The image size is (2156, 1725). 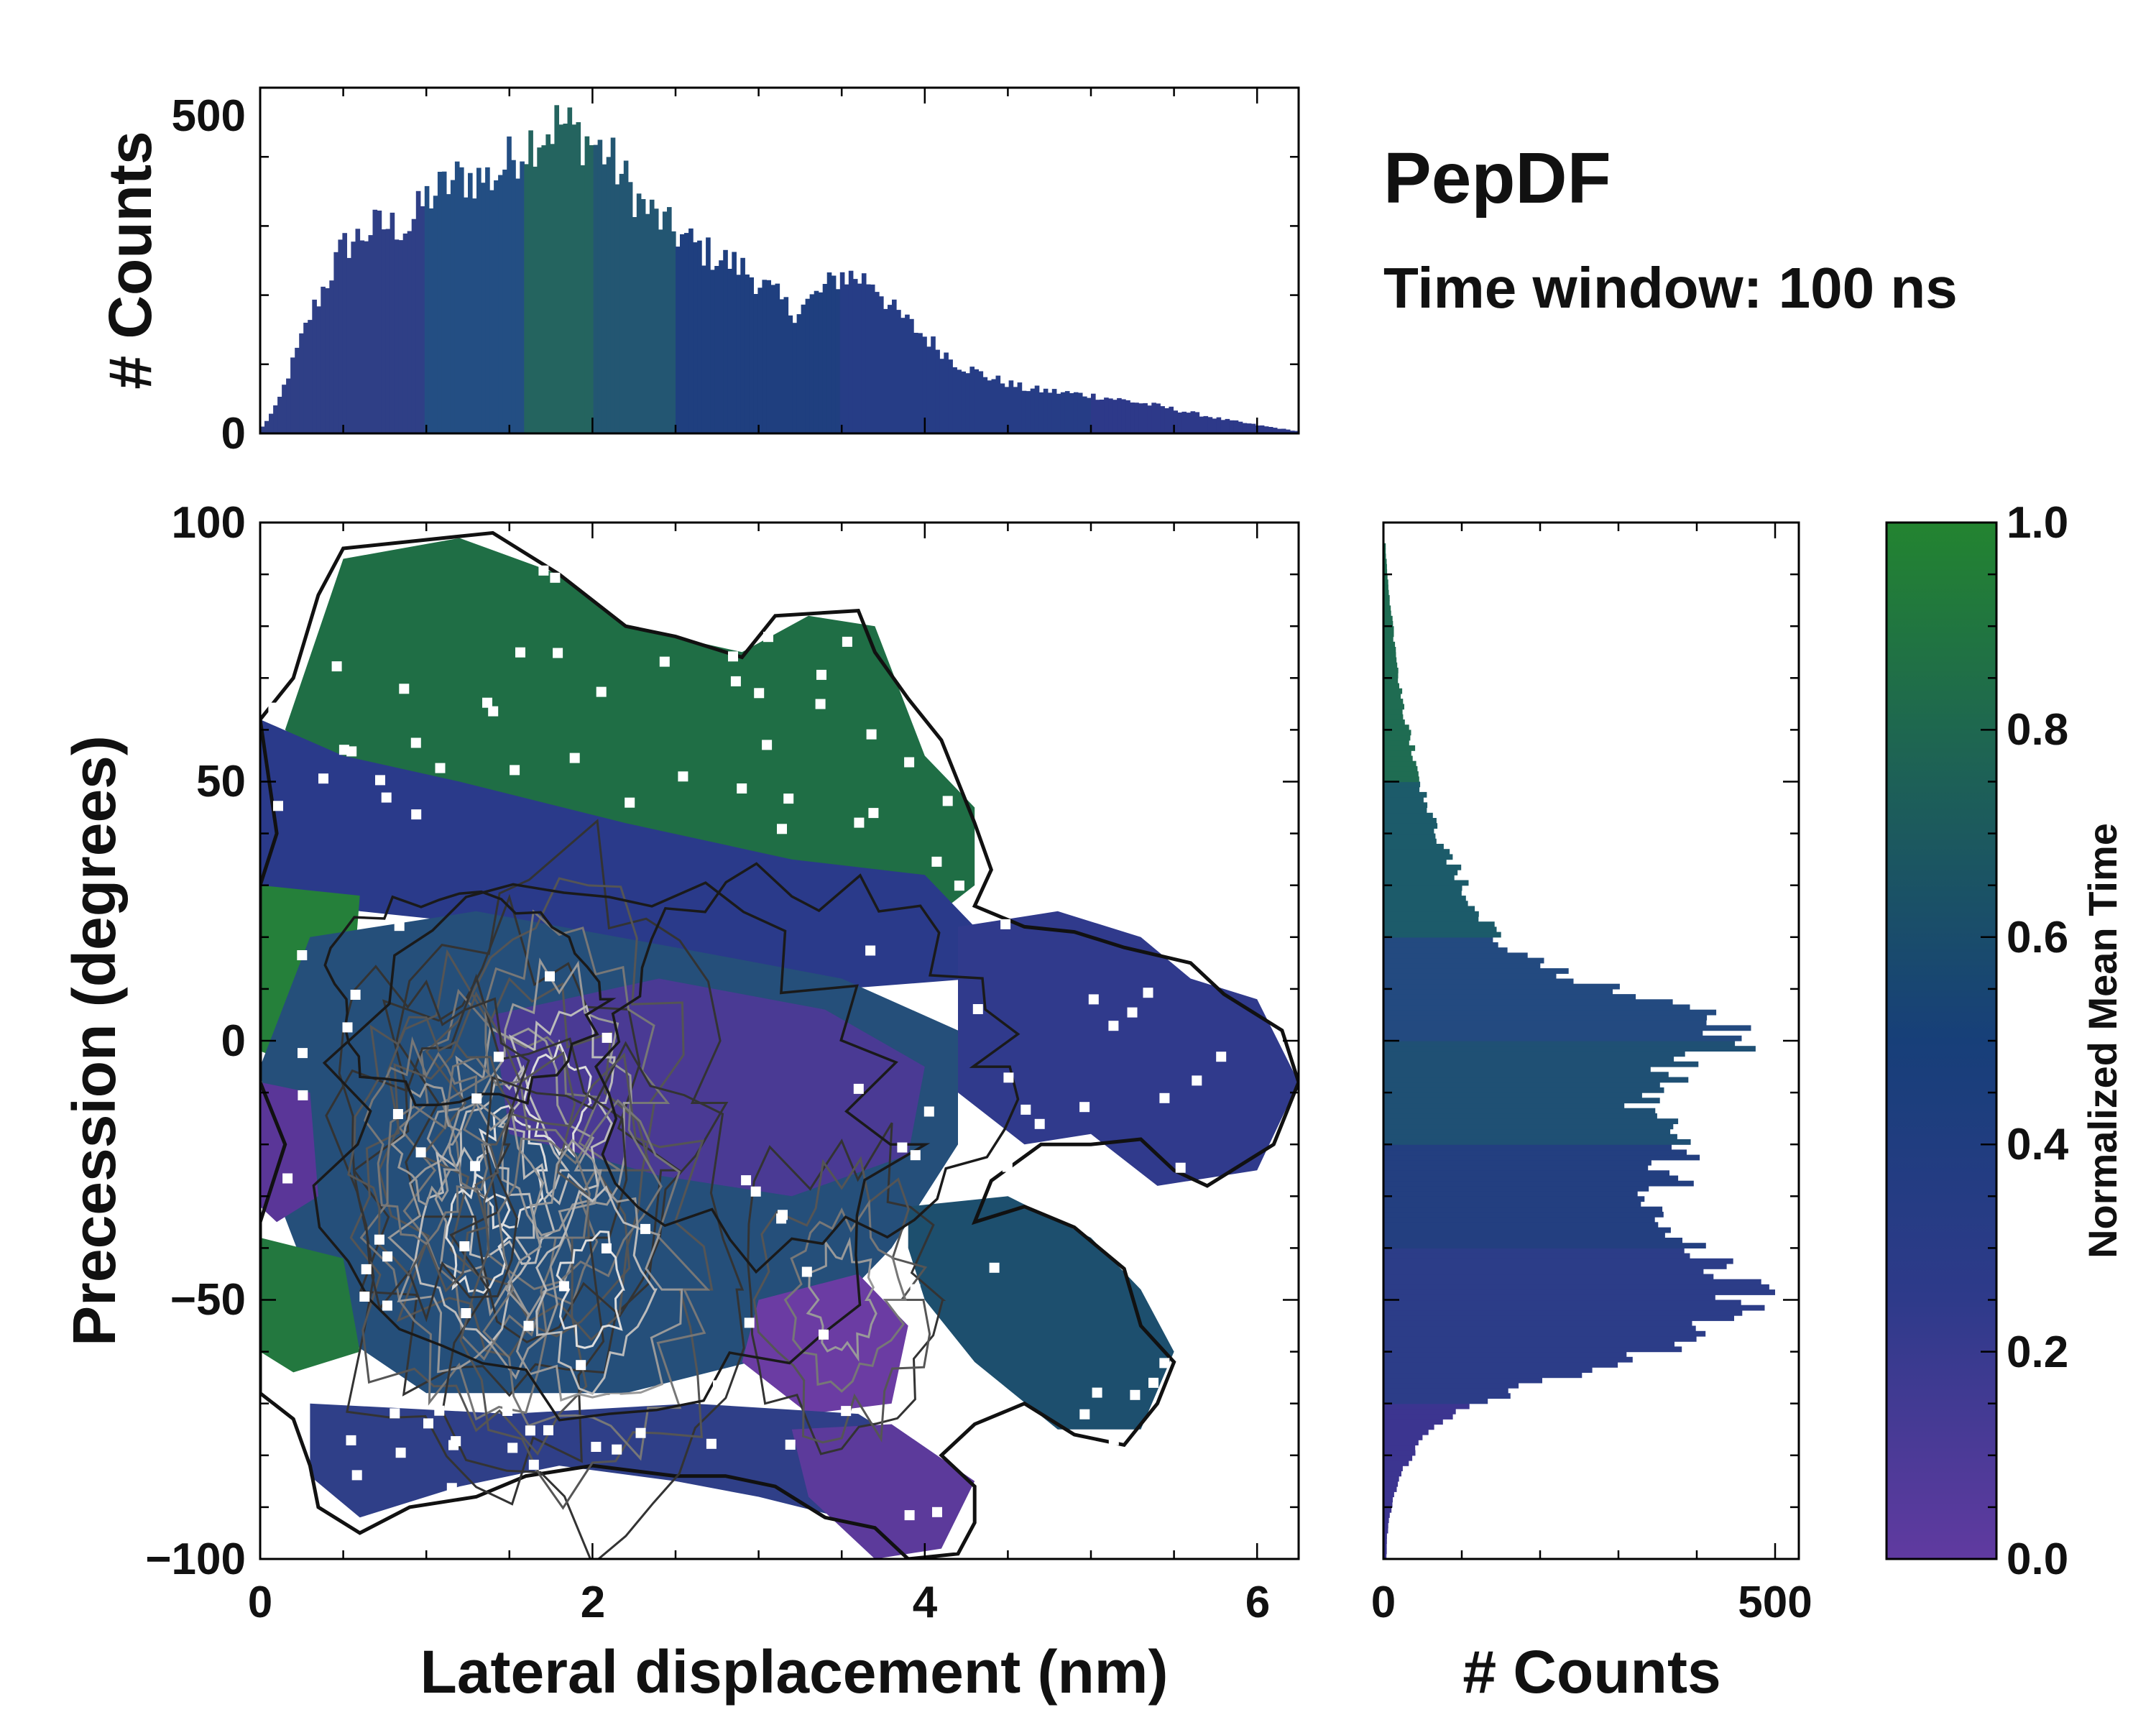 I want to click on heatmap-region-bottom-blue-lobe, so click(x=625, y=1476).